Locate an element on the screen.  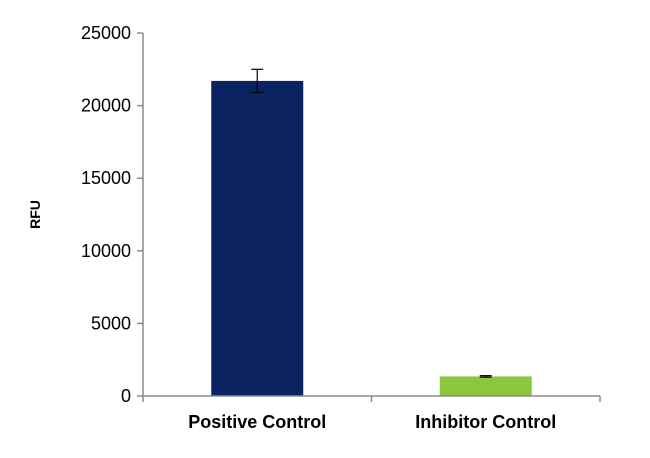
y-tick-label: 5000 is located at coordinates (111, 323).